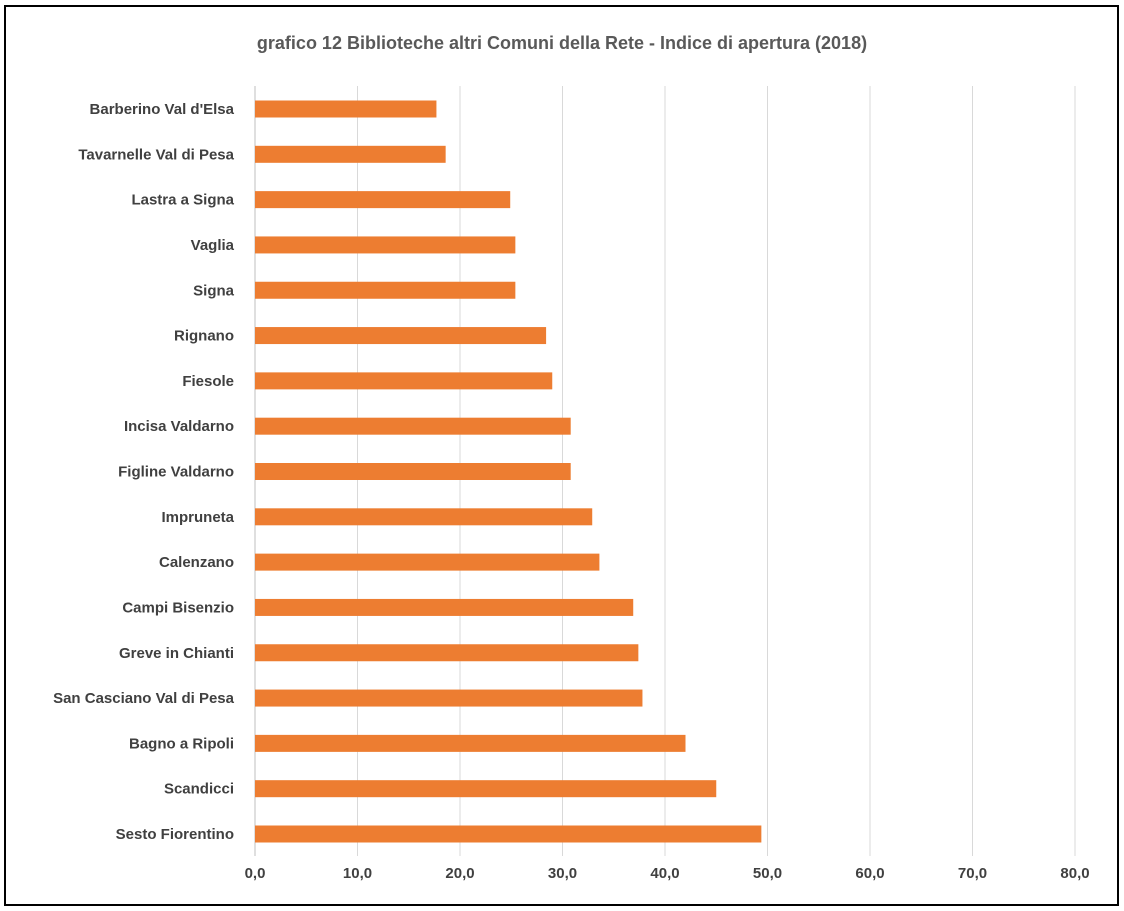 This screenshot has width=1124, height=911. I want to click on category-label: San Casciano Val di Pesa, so click(144, 698).